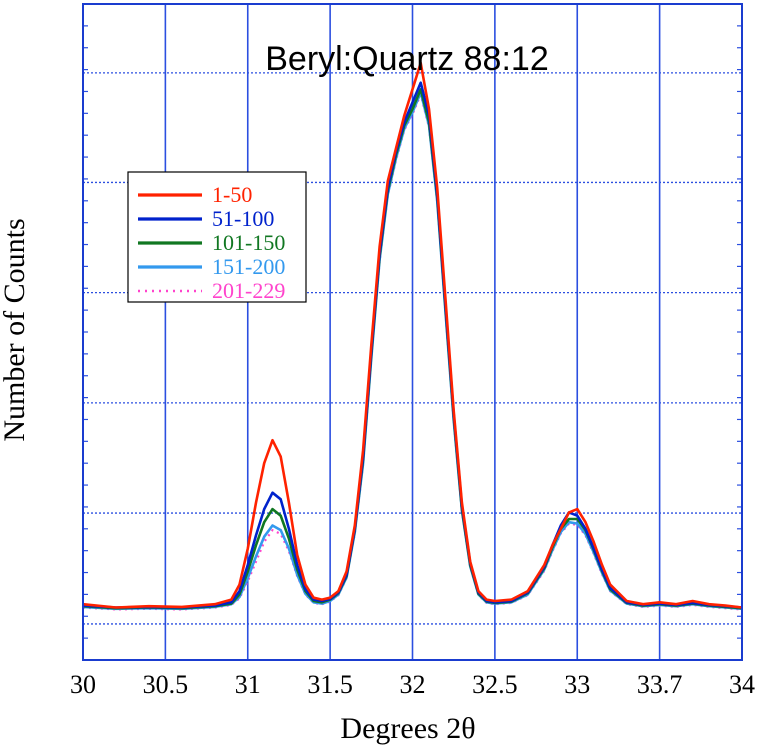 This screenshot has width=760, height=753. I want to click on x-tick-label: 33, so click(577, 684).